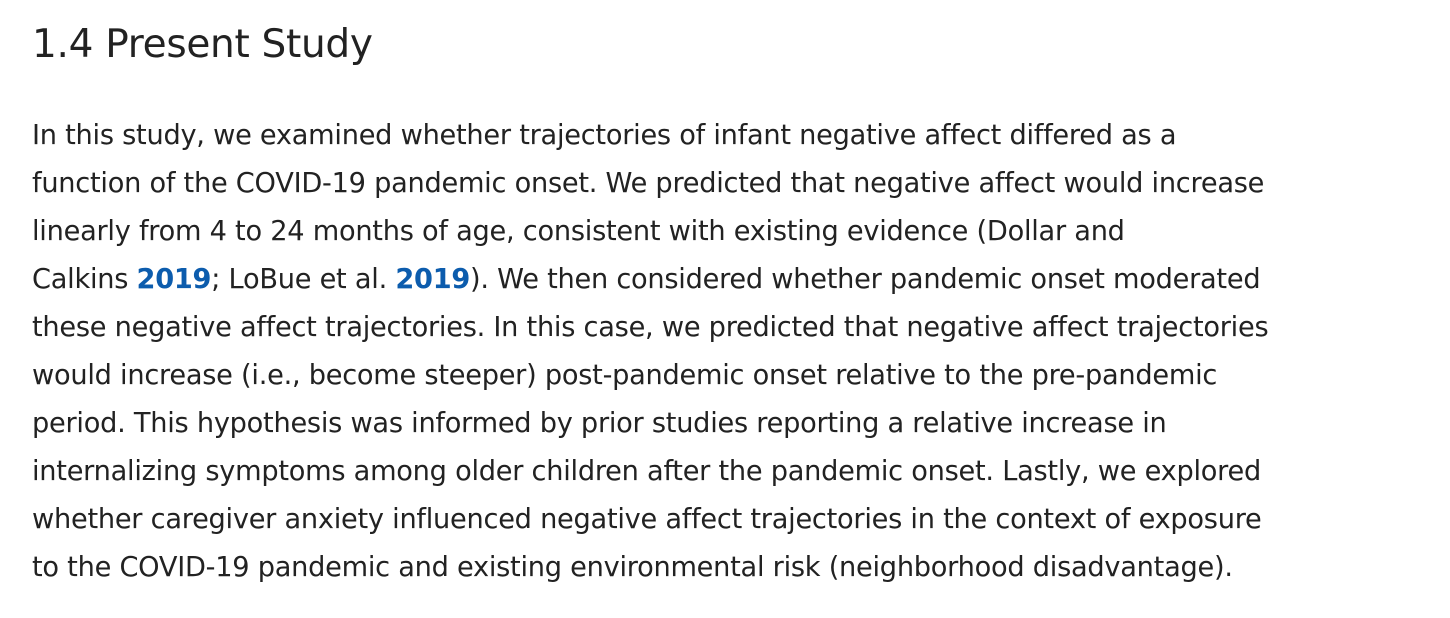 The height and width of the screenshot is (618, 1450). I want to click on text-segment: Calkins, so click(84, 279).